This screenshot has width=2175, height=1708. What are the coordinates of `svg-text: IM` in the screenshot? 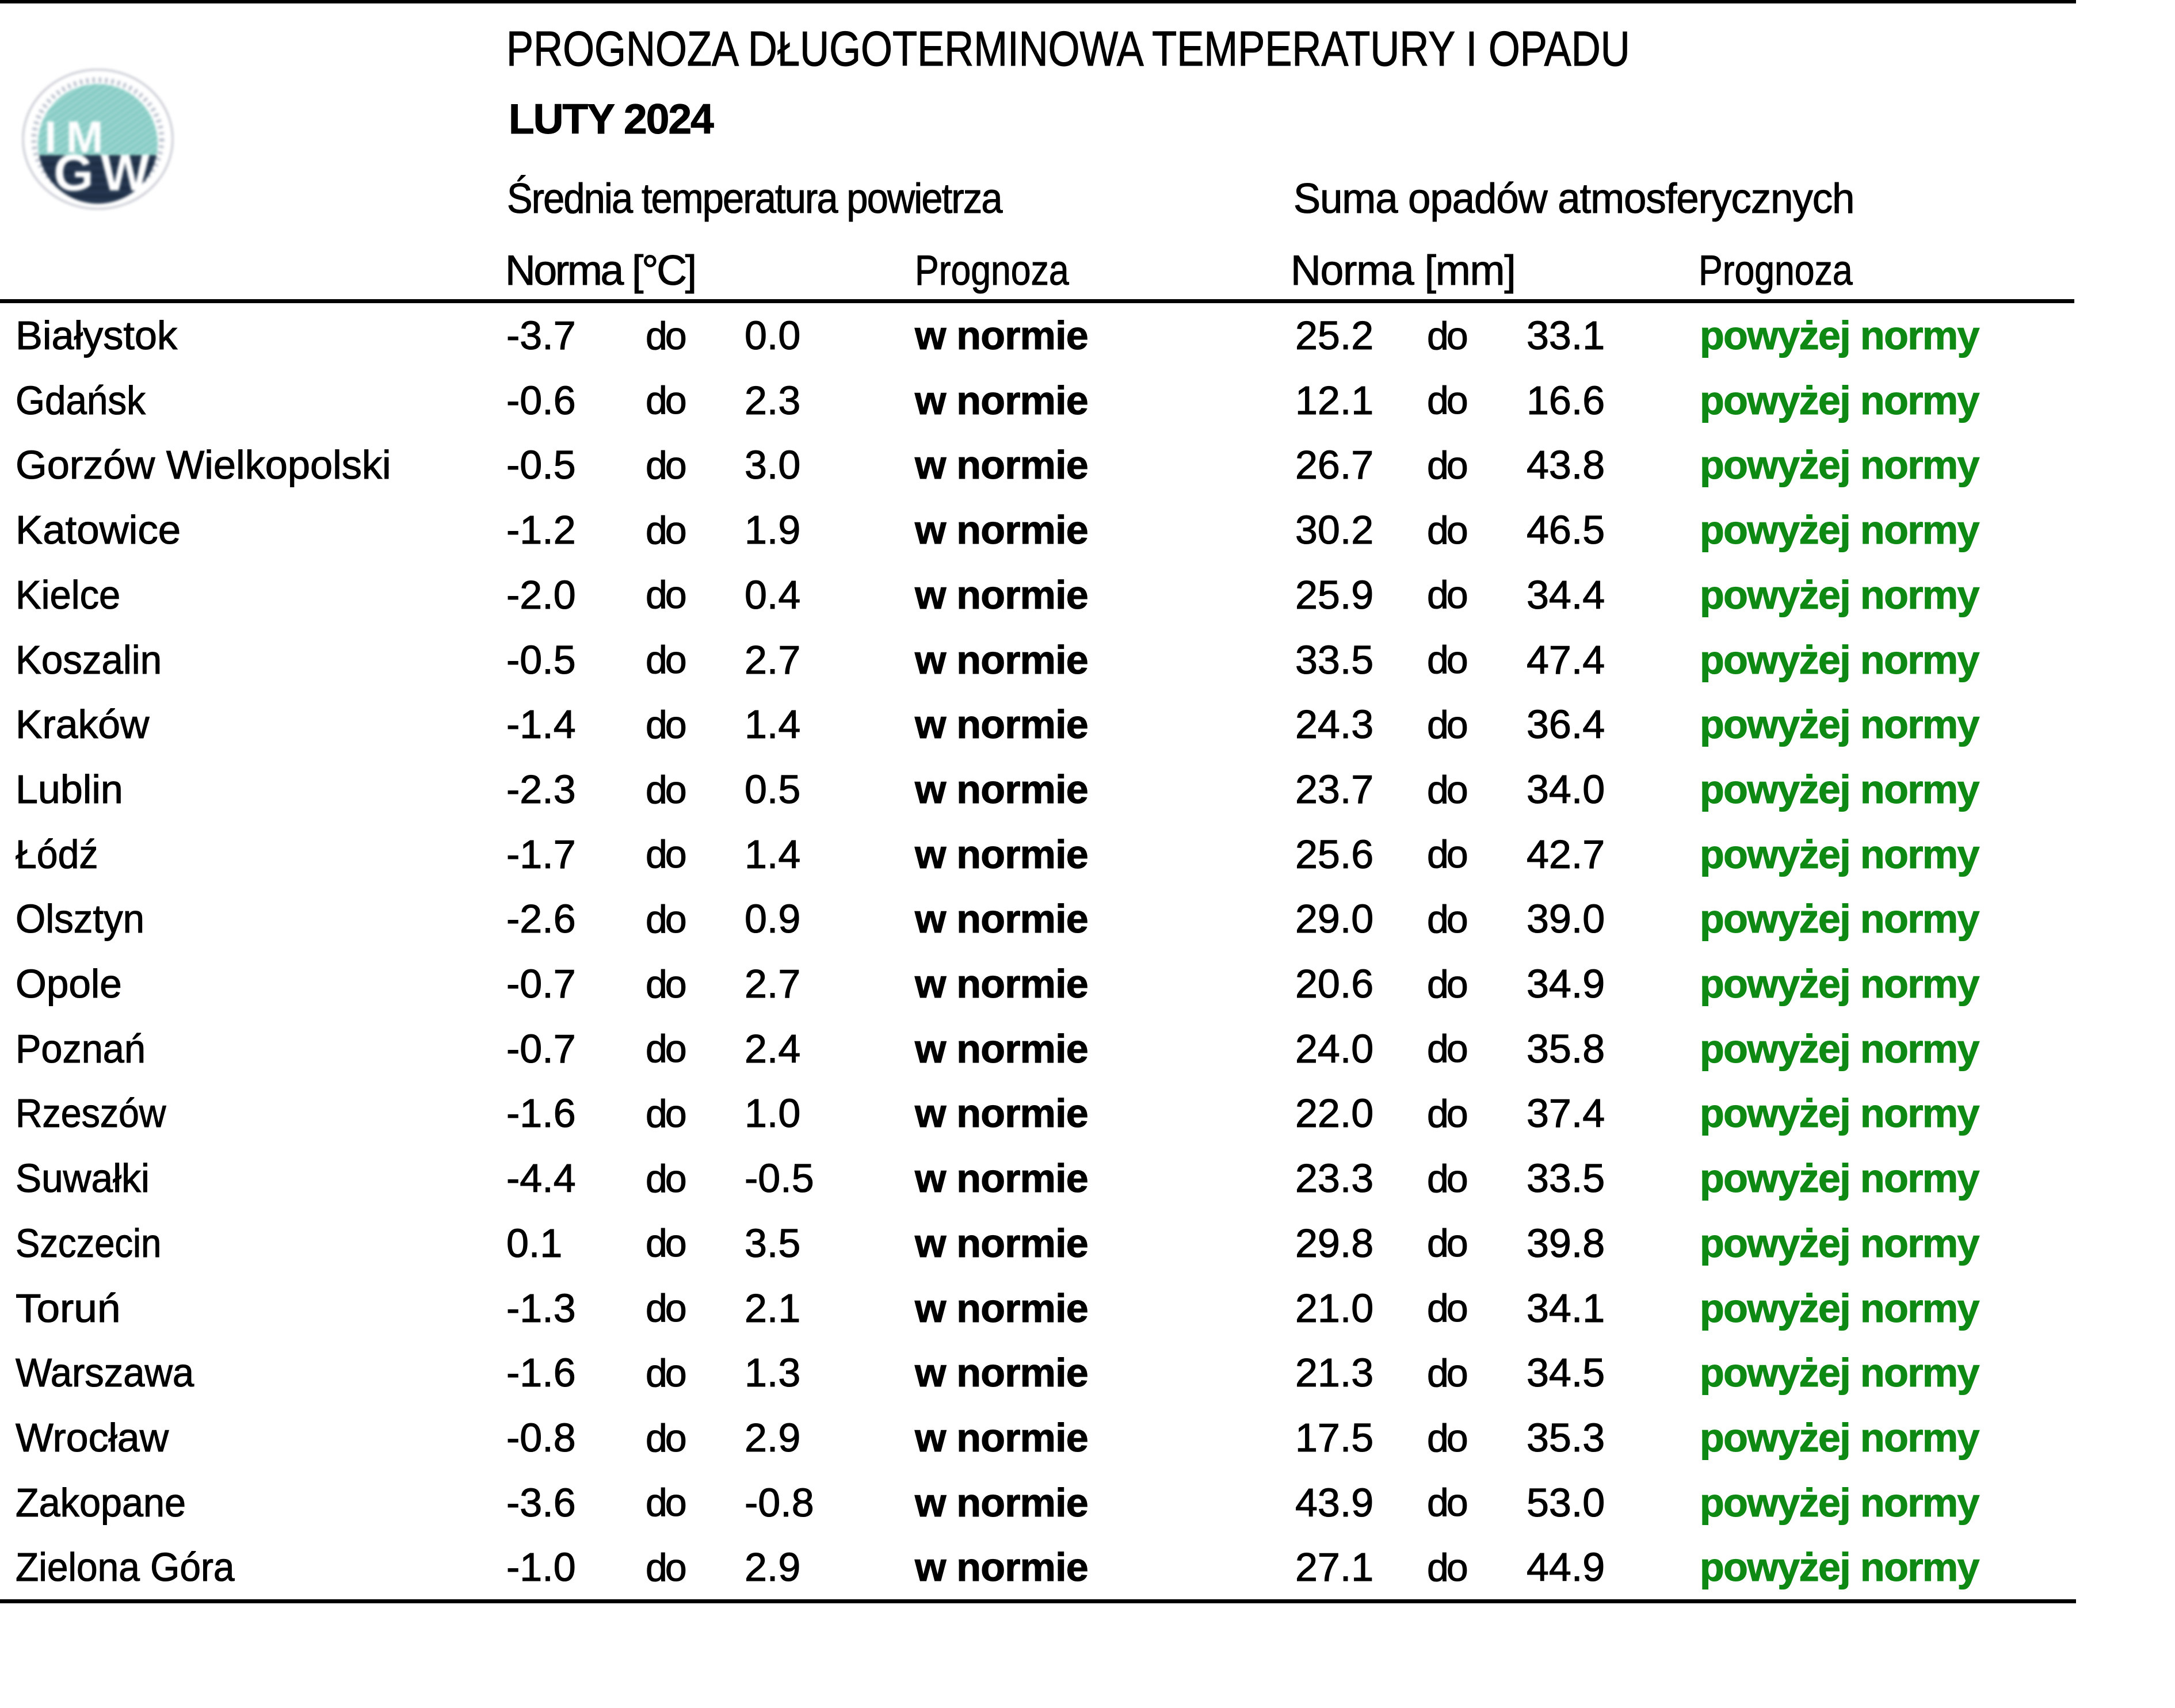 It's located at (78, 137).